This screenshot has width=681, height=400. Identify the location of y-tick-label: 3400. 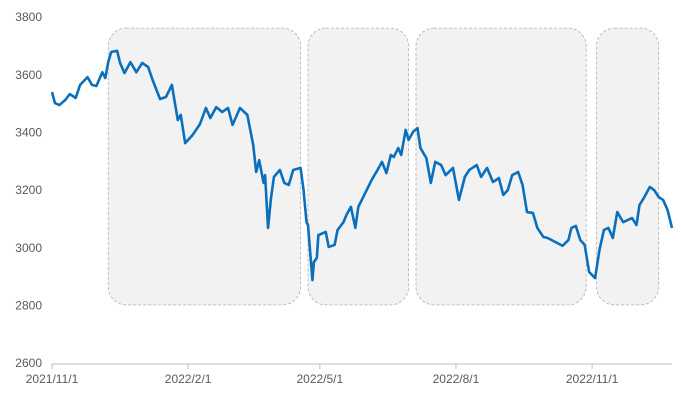
(28, 133).